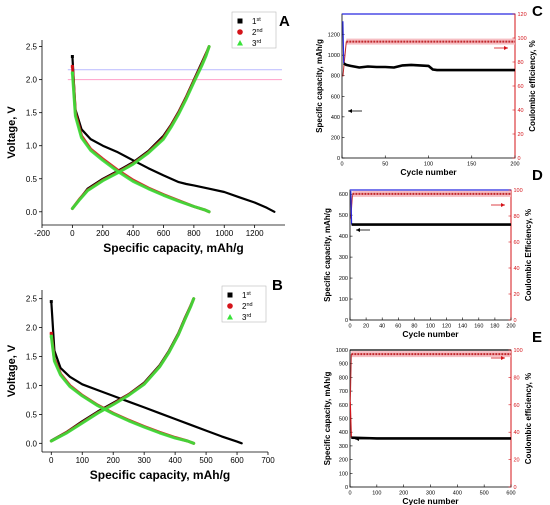 The width and height of the screenshot is (550, 505). I want to click on x-tick-label: 80, so click(414, 327).